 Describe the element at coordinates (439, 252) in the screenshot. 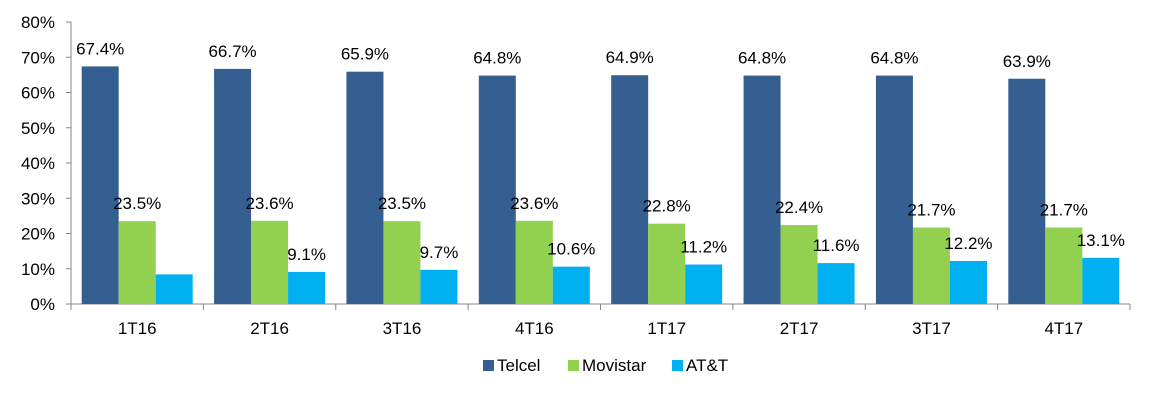

I see `data-label: 9.7%` at that location.